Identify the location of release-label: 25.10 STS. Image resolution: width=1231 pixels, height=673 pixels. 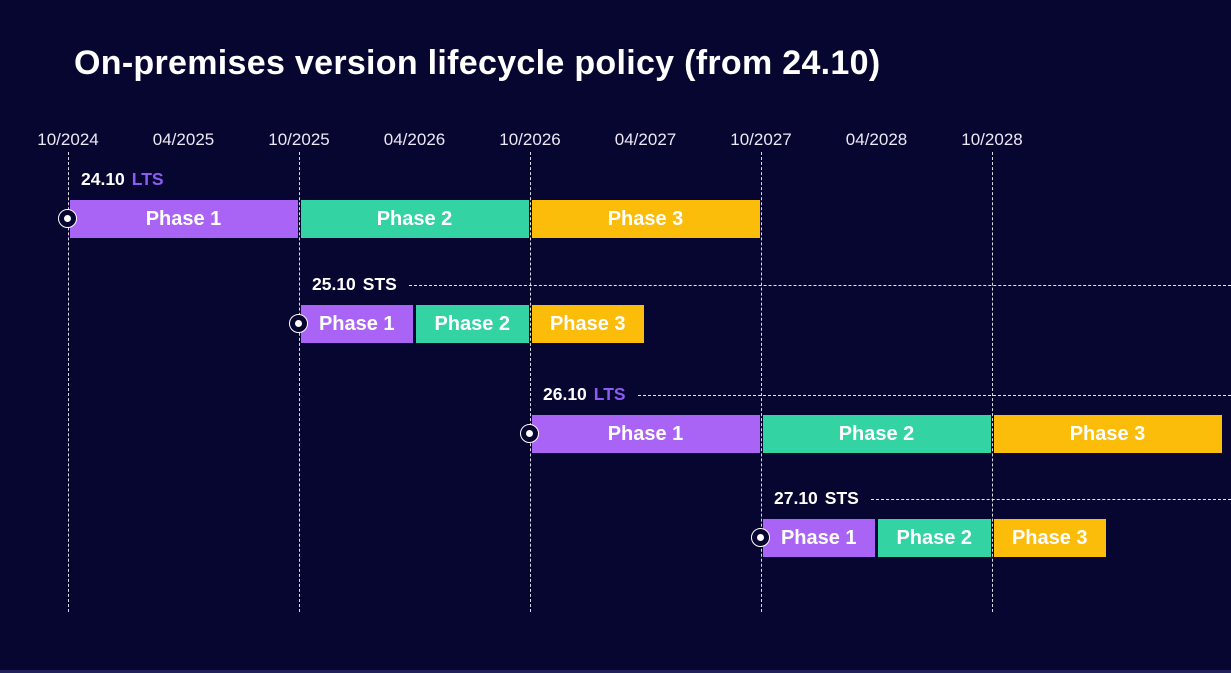
(354, 284).